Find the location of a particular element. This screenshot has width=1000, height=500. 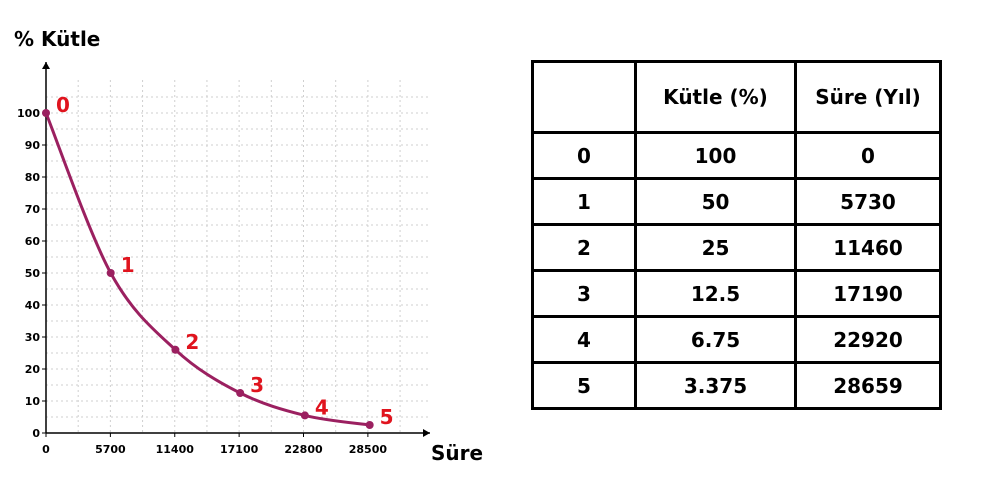

cell-time: 0 is located at coordinates (868, 155).